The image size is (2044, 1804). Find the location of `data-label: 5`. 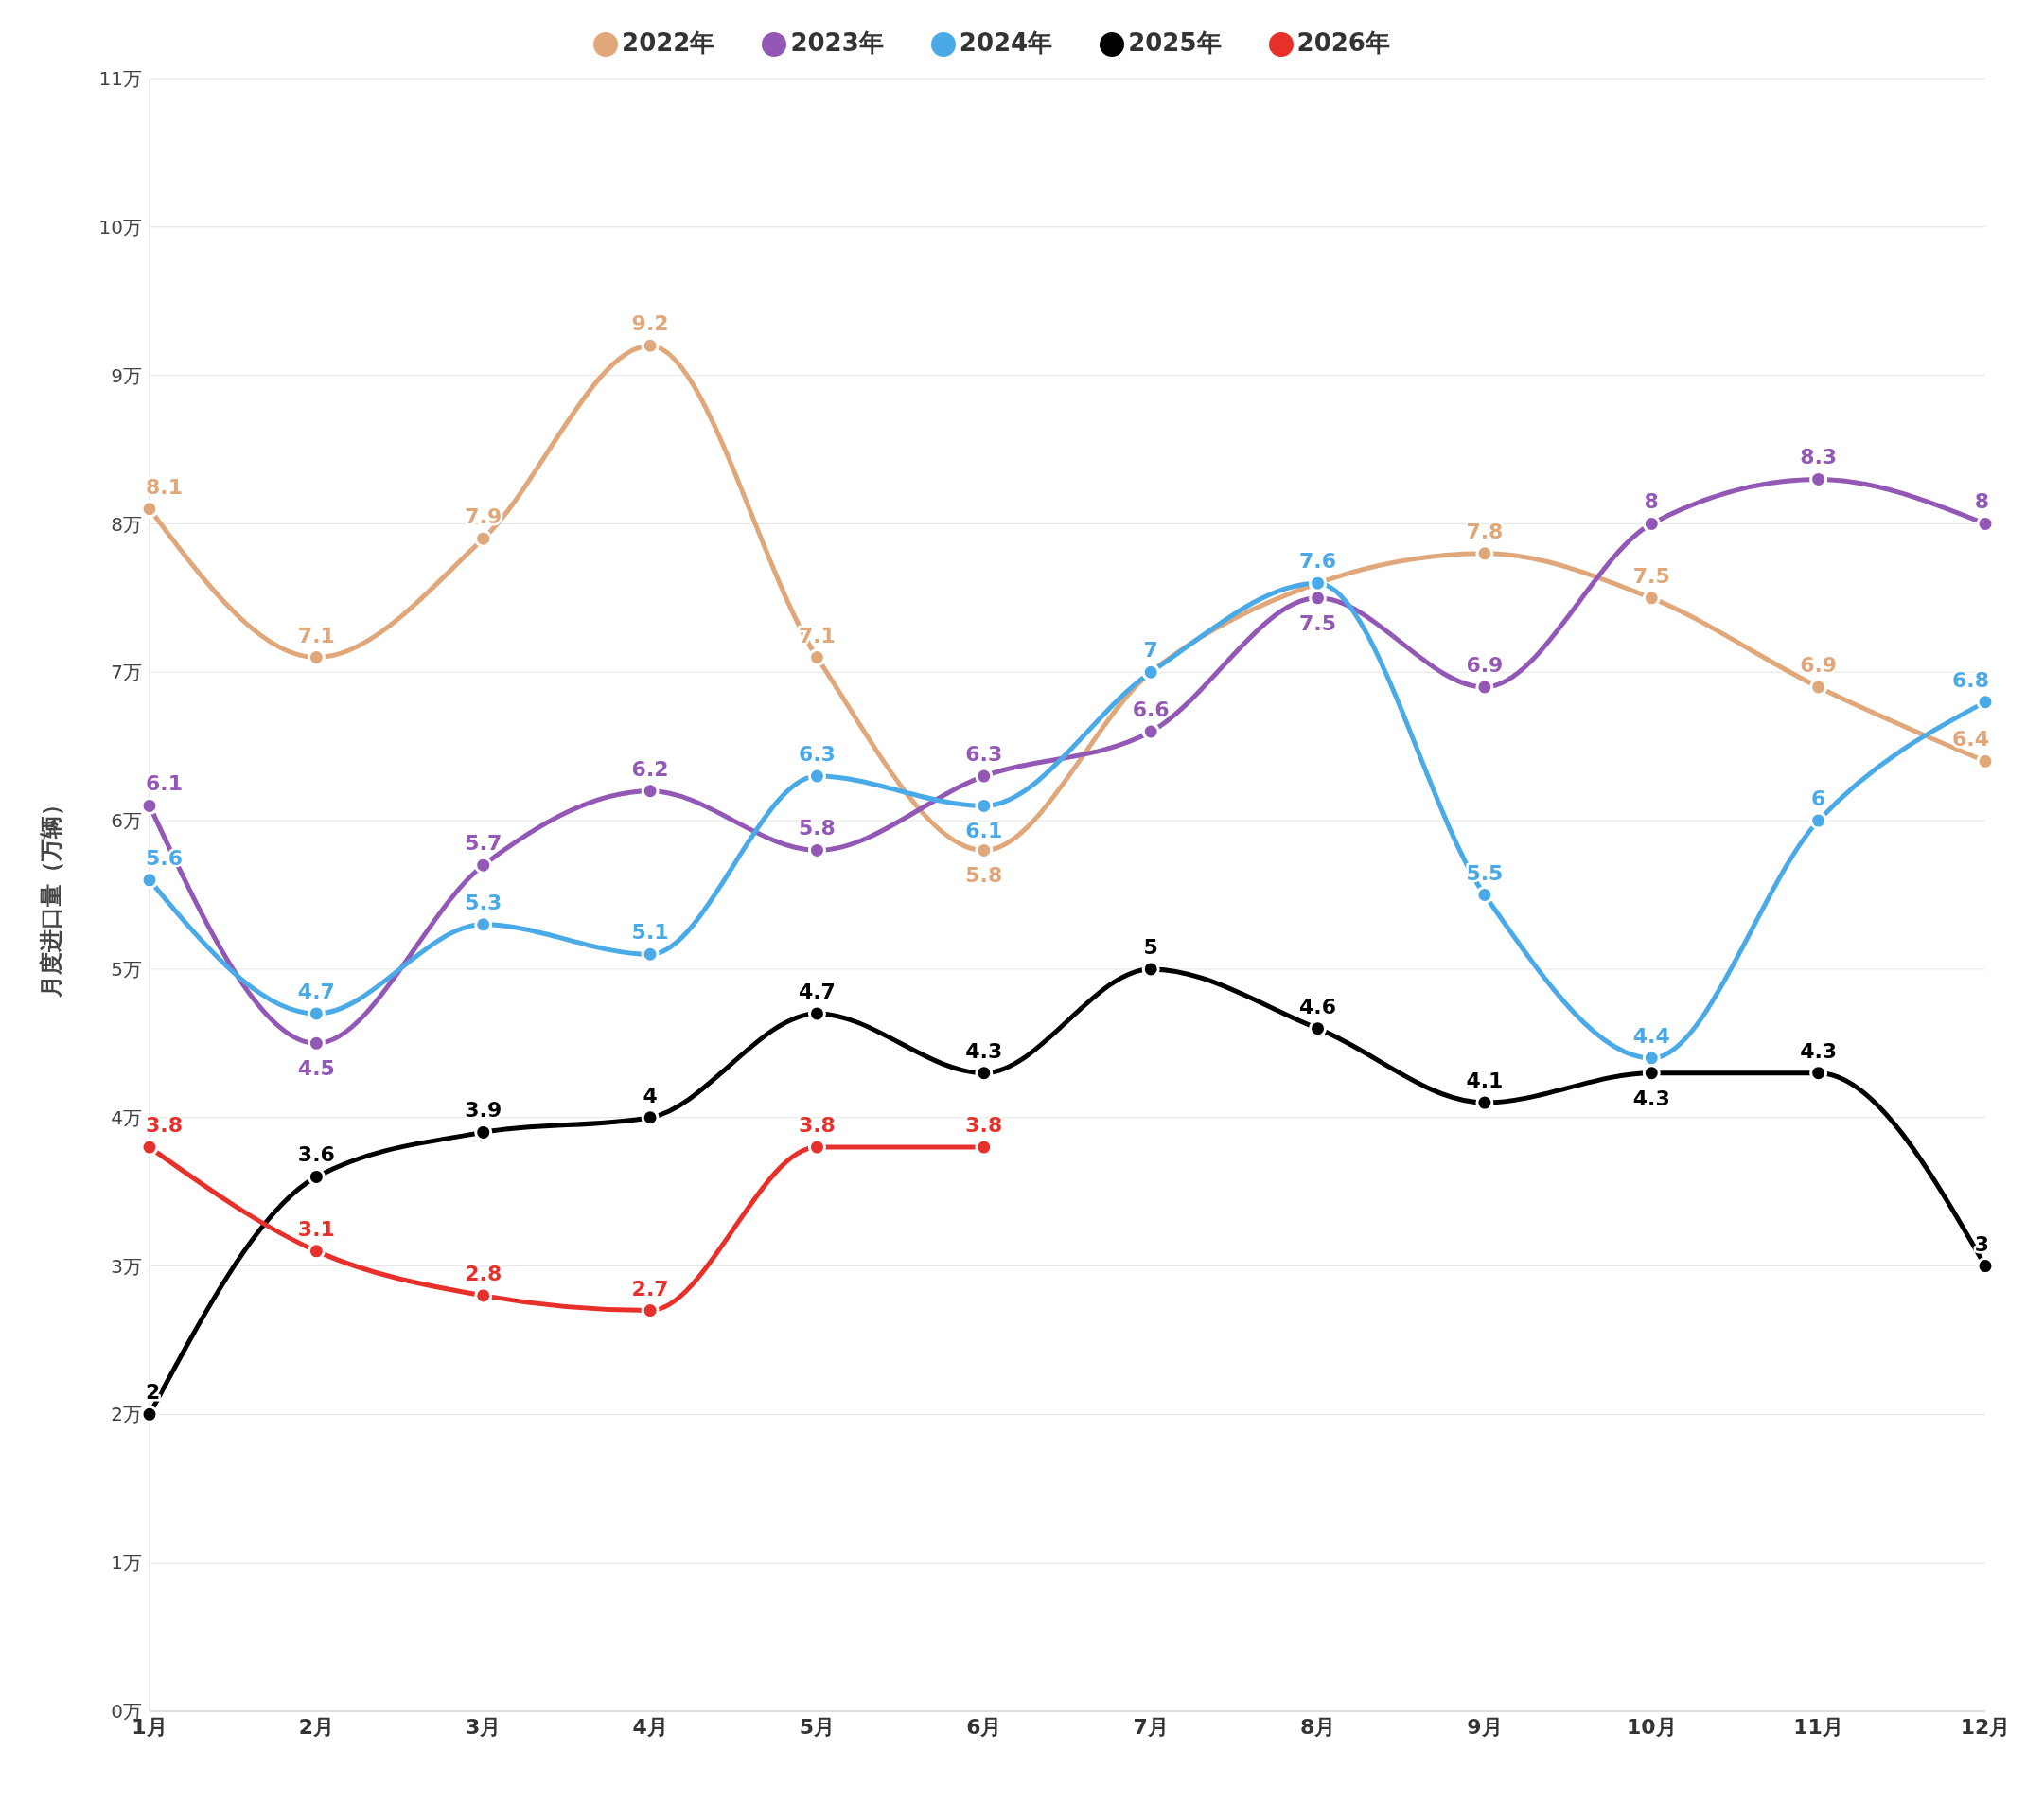

data-label: 5 is located at coordinates (1150, 946).